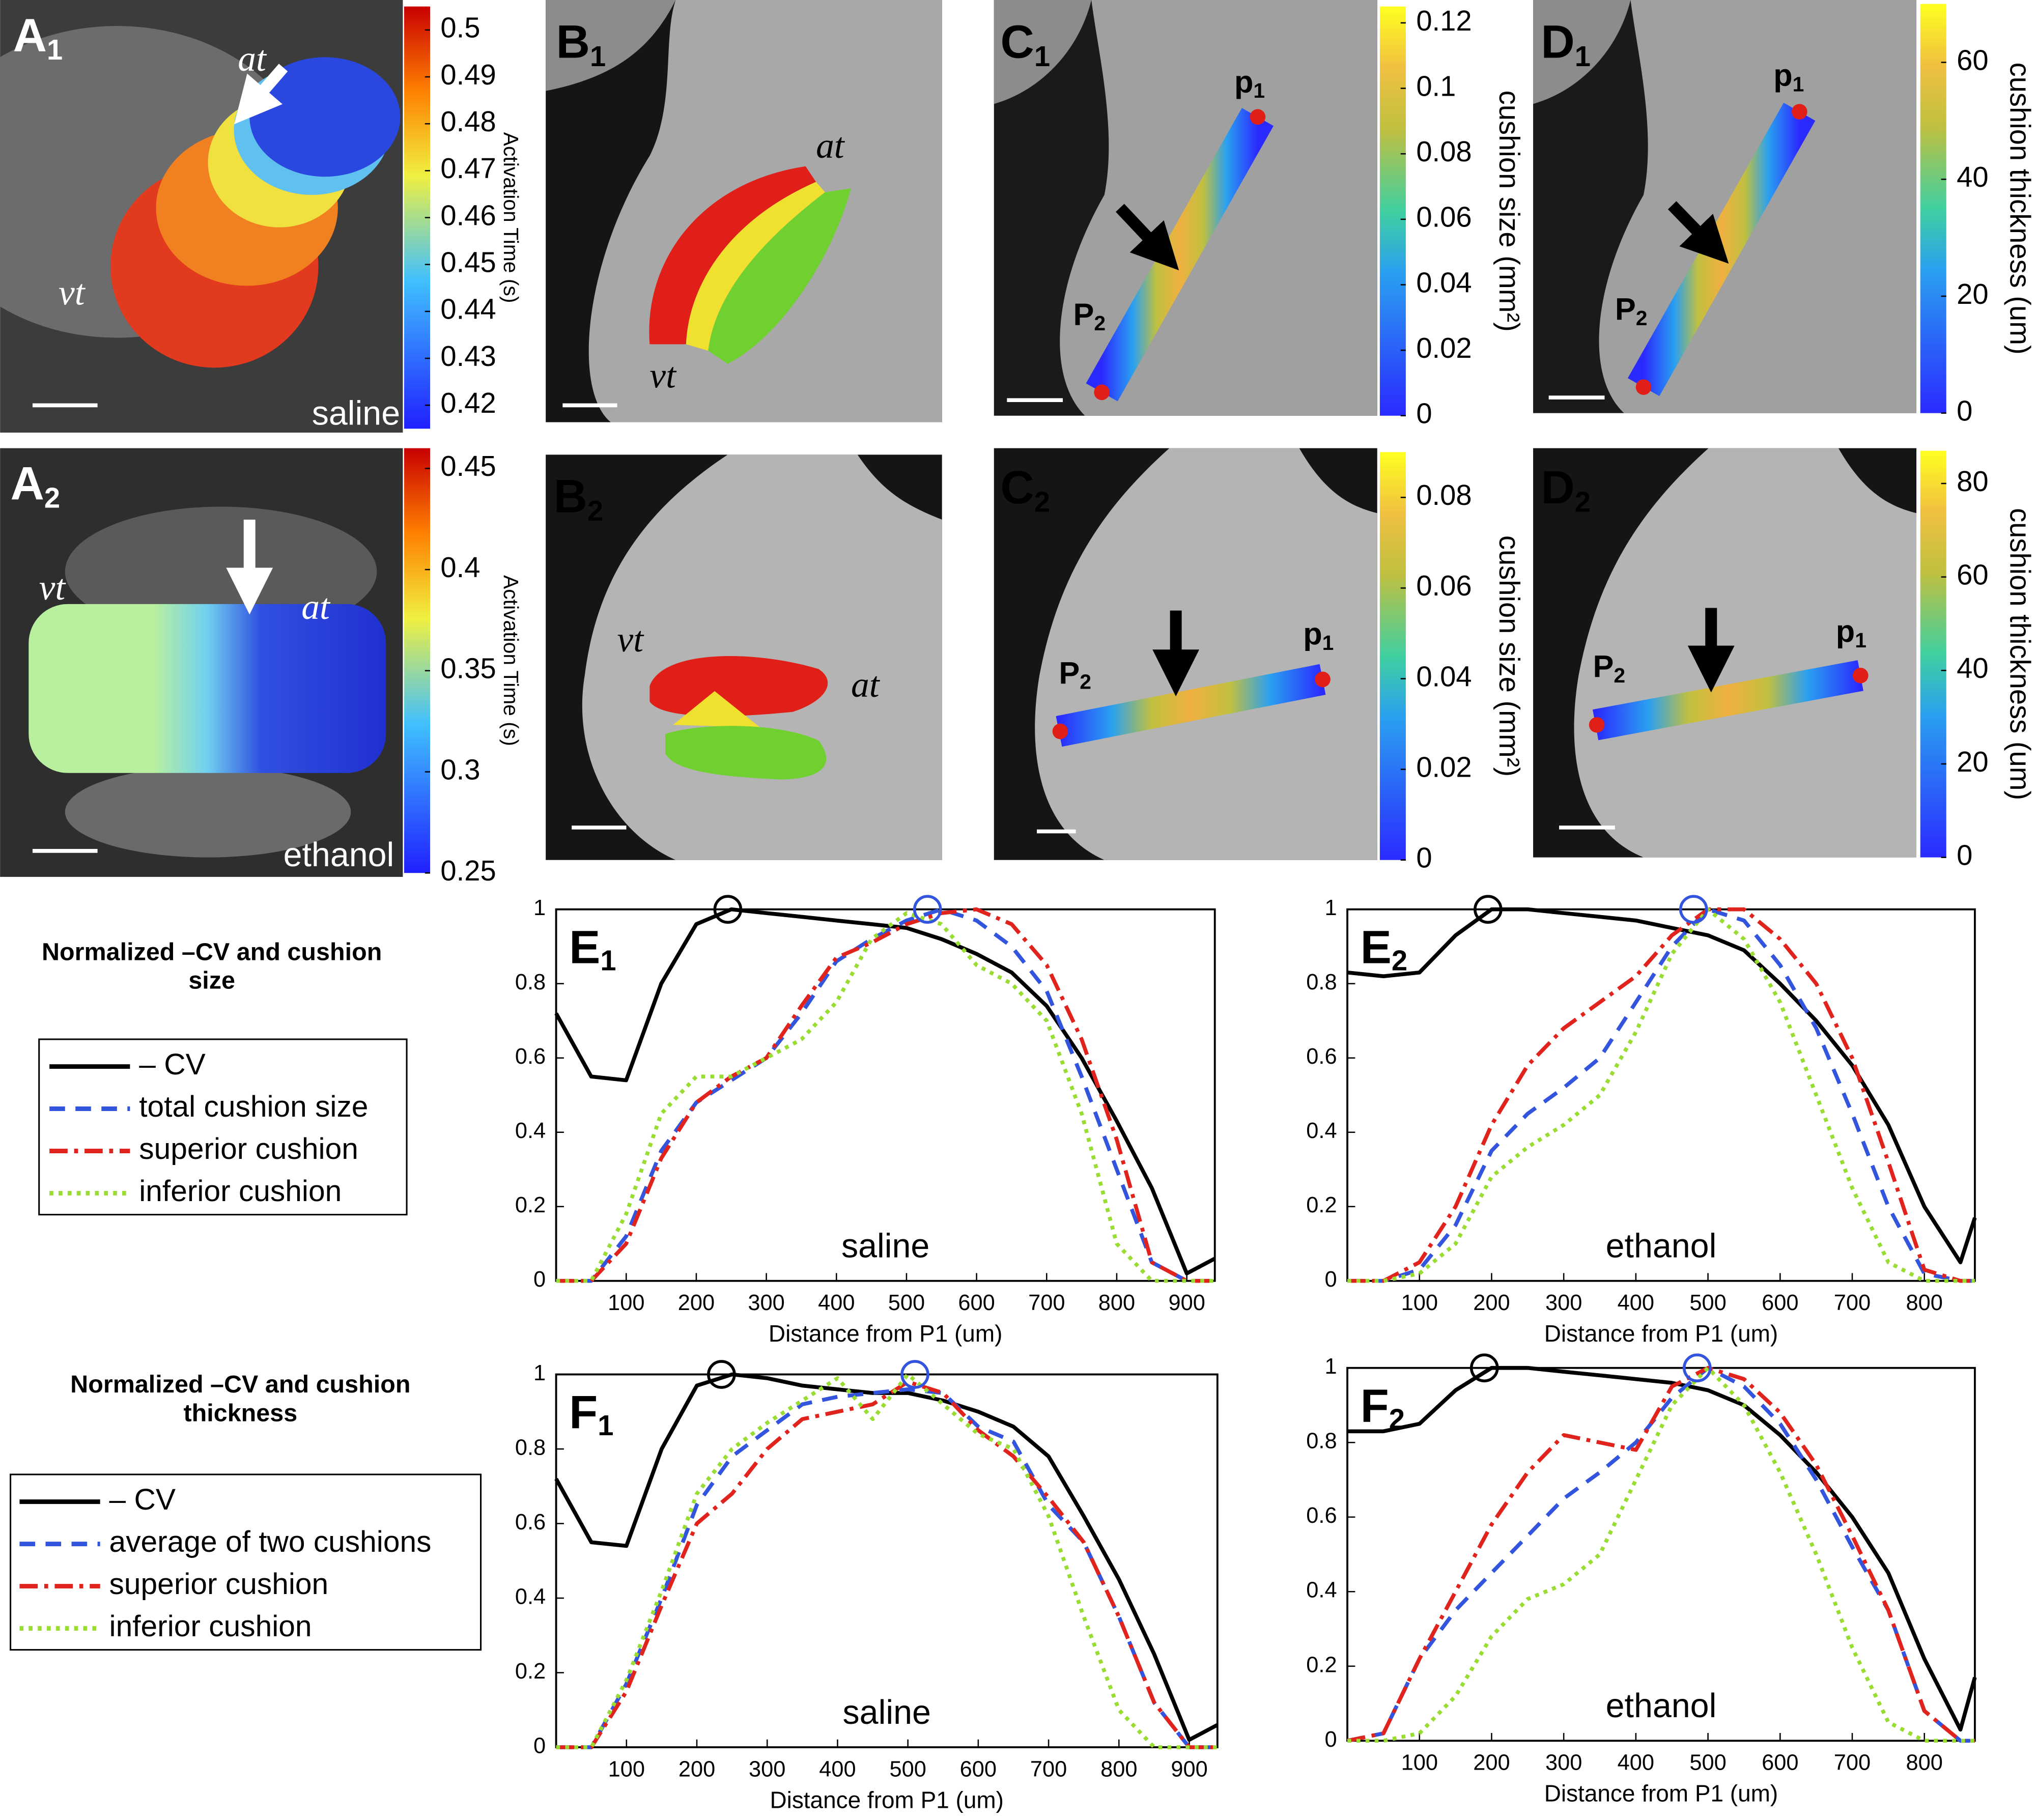 The width and height of the screenshot is (2036, 1820). Describe the element at coordinates (584, 948) in the screenshot. I see `label-letter: E` at that location.